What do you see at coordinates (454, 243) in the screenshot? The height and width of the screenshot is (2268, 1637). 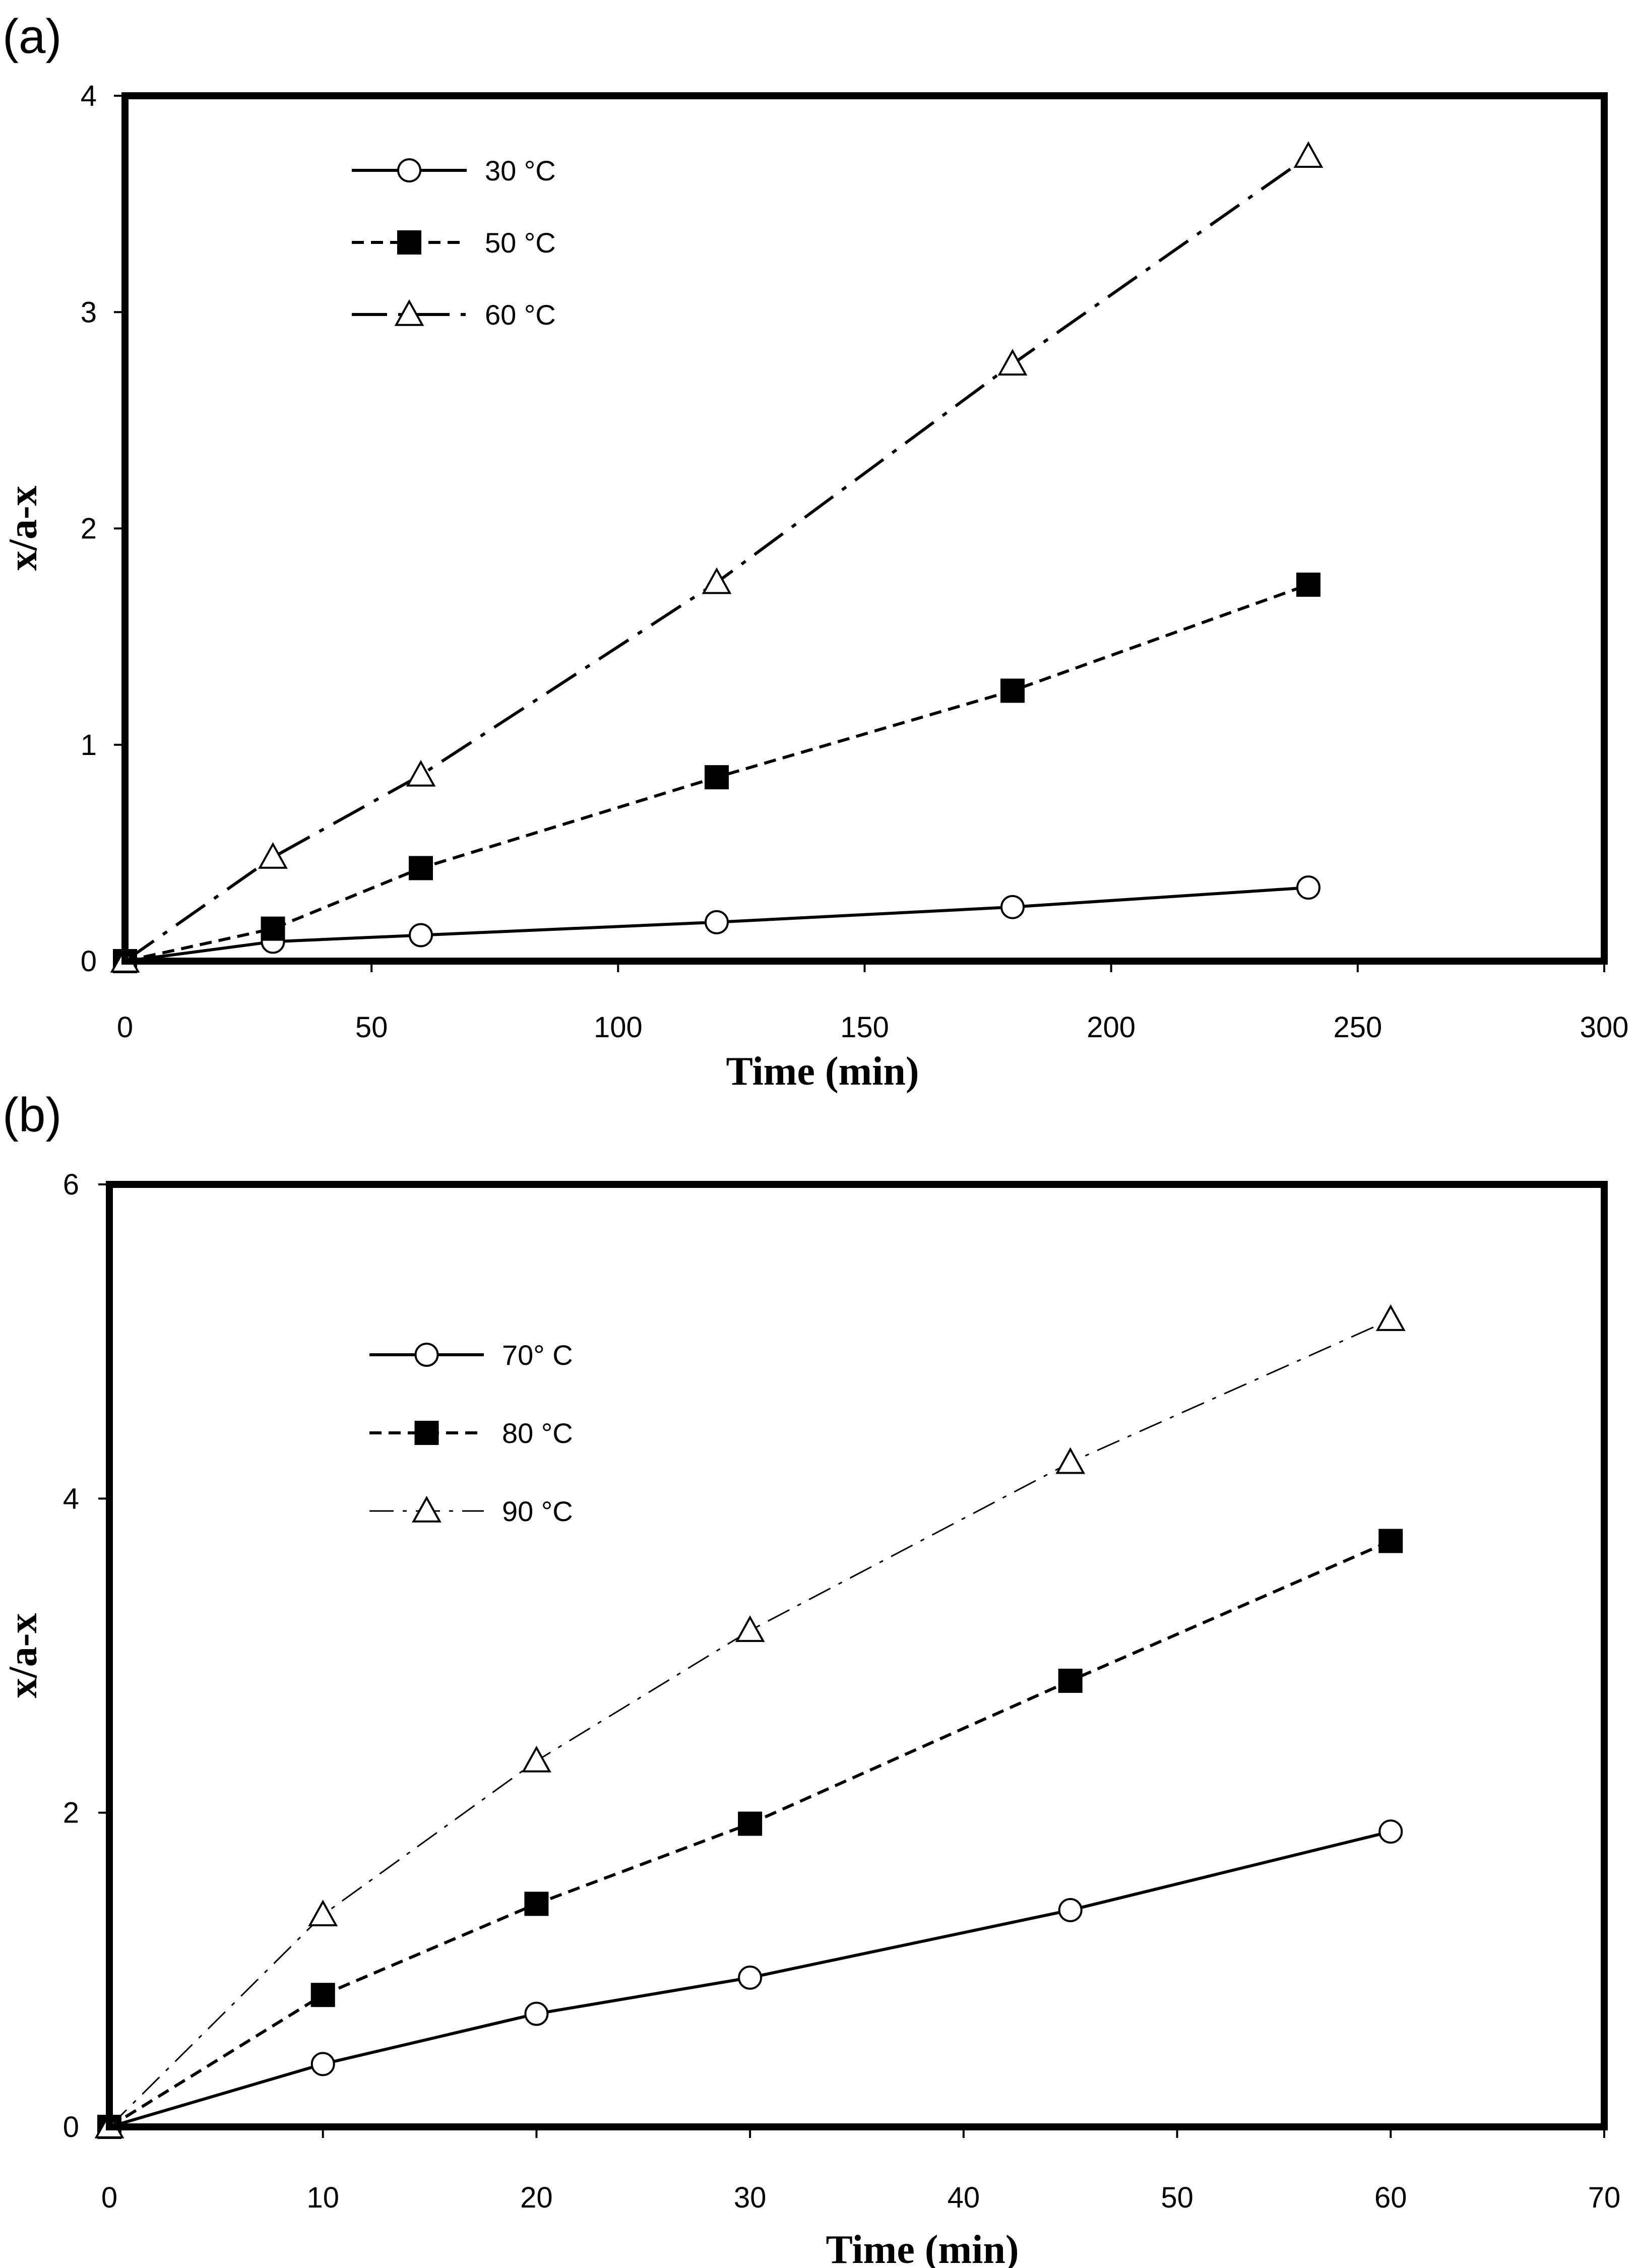 I see `legend: 30 °C 50 °C 60 °C` at bounding box center [454, 243].